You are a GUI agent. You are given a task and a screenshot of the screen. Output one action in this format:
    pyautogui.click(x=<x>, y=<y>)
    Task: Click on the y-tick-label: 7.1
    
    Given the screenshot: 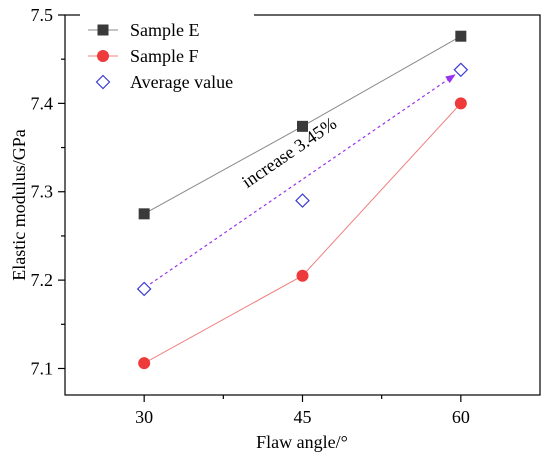 What is the action you would take?
    pyautogui.click(x=42, y=368)
    